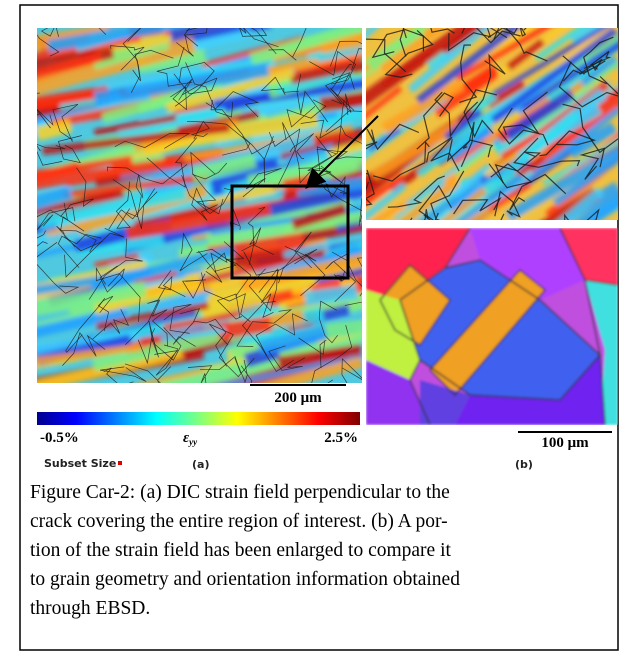  I want to click on scale-label: 100 μm, so click(565, 443).